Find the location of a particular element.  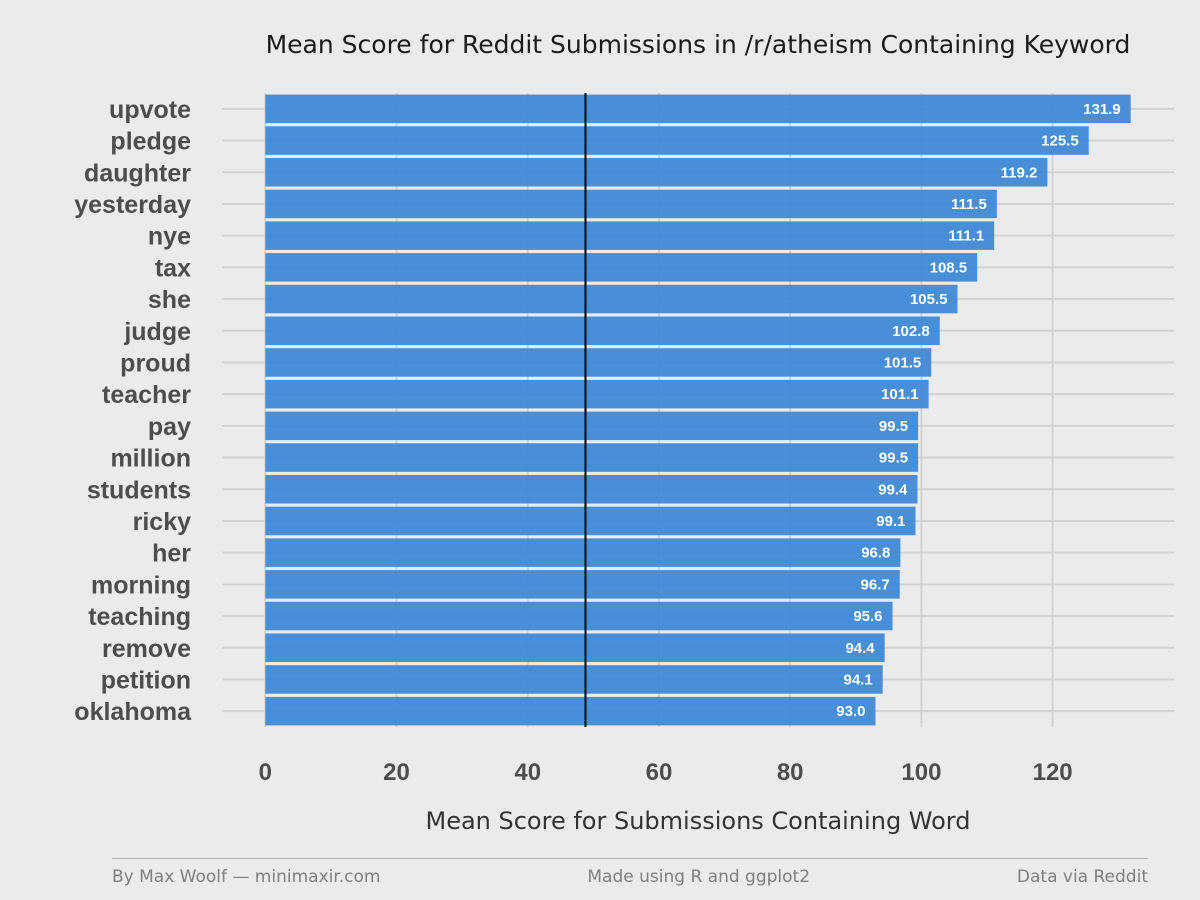

x-tick-label: 80 is located at coordinates (790, 772).